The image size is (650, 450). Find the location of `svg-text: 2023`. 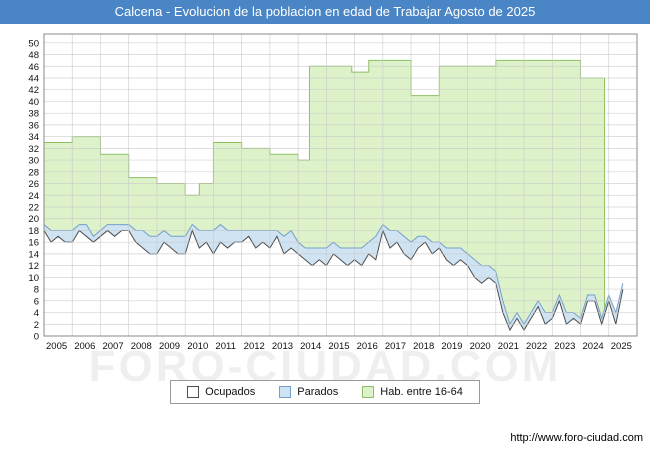

svg-text: 2023 is located at coordinates (564, 346).